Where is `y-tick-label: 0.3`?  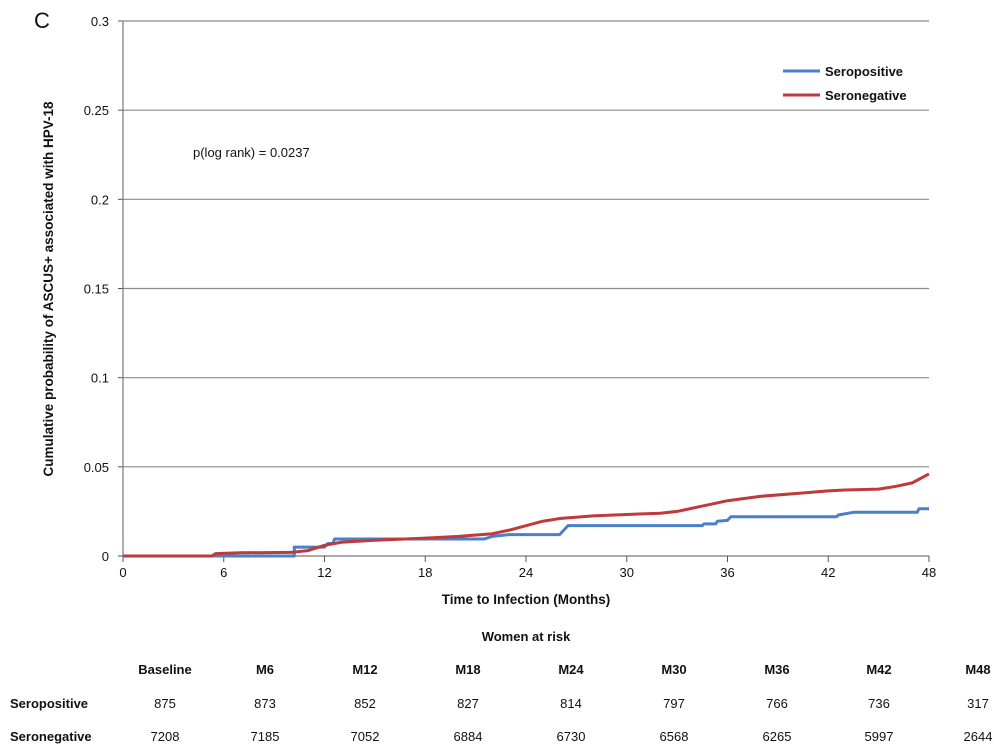 y-tick-label: 0.3 is located at coordinates (100, 21).